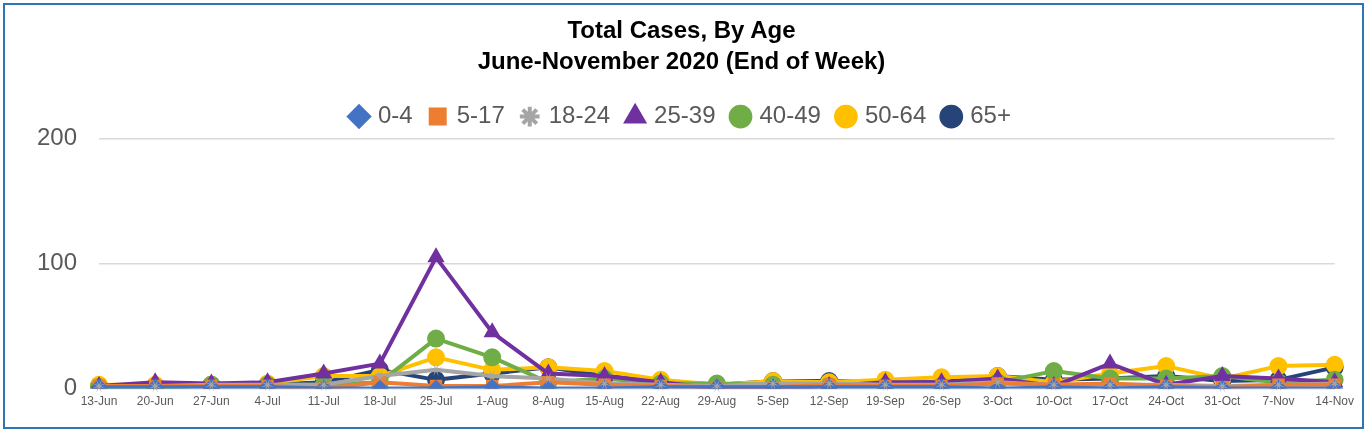  I want to click on x-tick-label: 13-Jun, so click(99, 401).